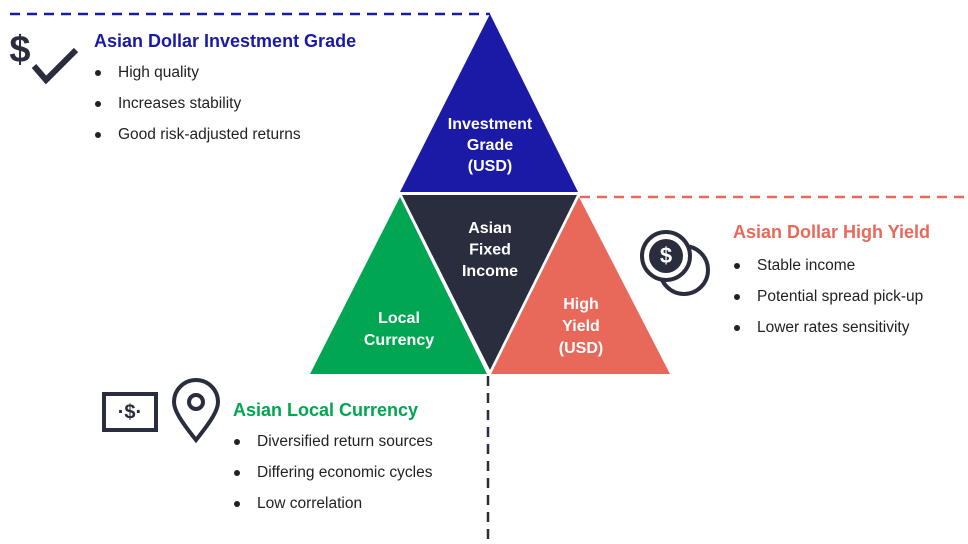 The width and height of the screenshot is (968, 544). I want to click on triangle-label: Income, so click(490, 271).